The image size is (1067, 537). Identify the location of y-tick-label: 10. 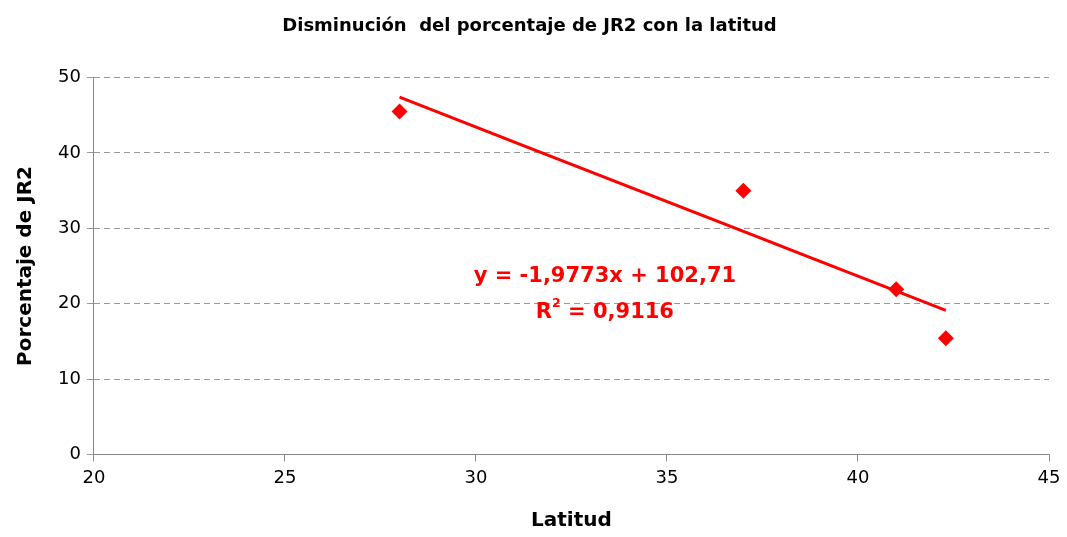
(69, 377).